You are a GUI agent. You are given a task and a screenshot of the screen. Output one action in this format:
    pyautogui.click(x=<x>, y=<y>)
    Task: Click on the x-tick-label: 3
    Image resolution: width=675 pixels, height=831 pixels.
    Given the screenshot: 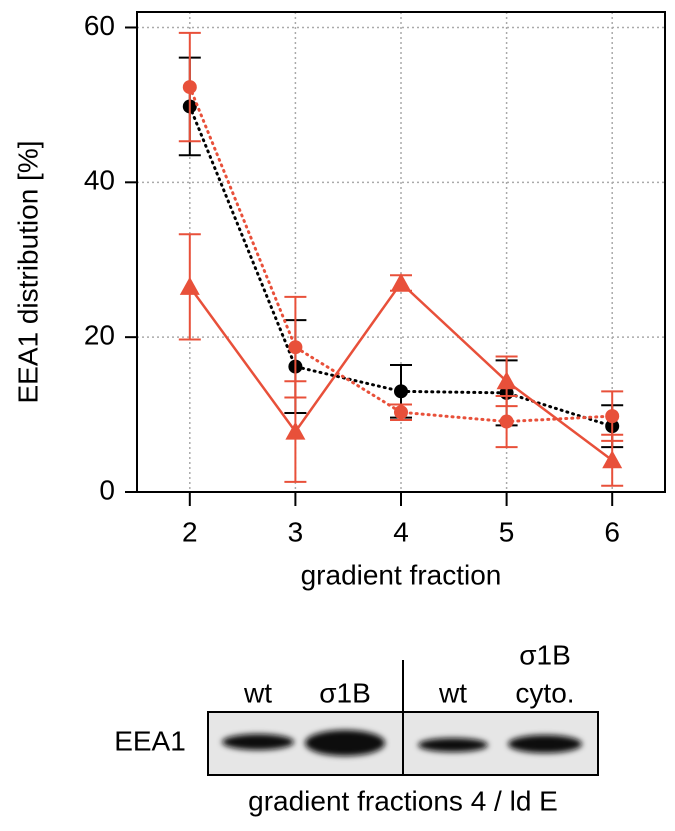 What is the action you would take?
    pyautogui.click(x=296, y=531)
    